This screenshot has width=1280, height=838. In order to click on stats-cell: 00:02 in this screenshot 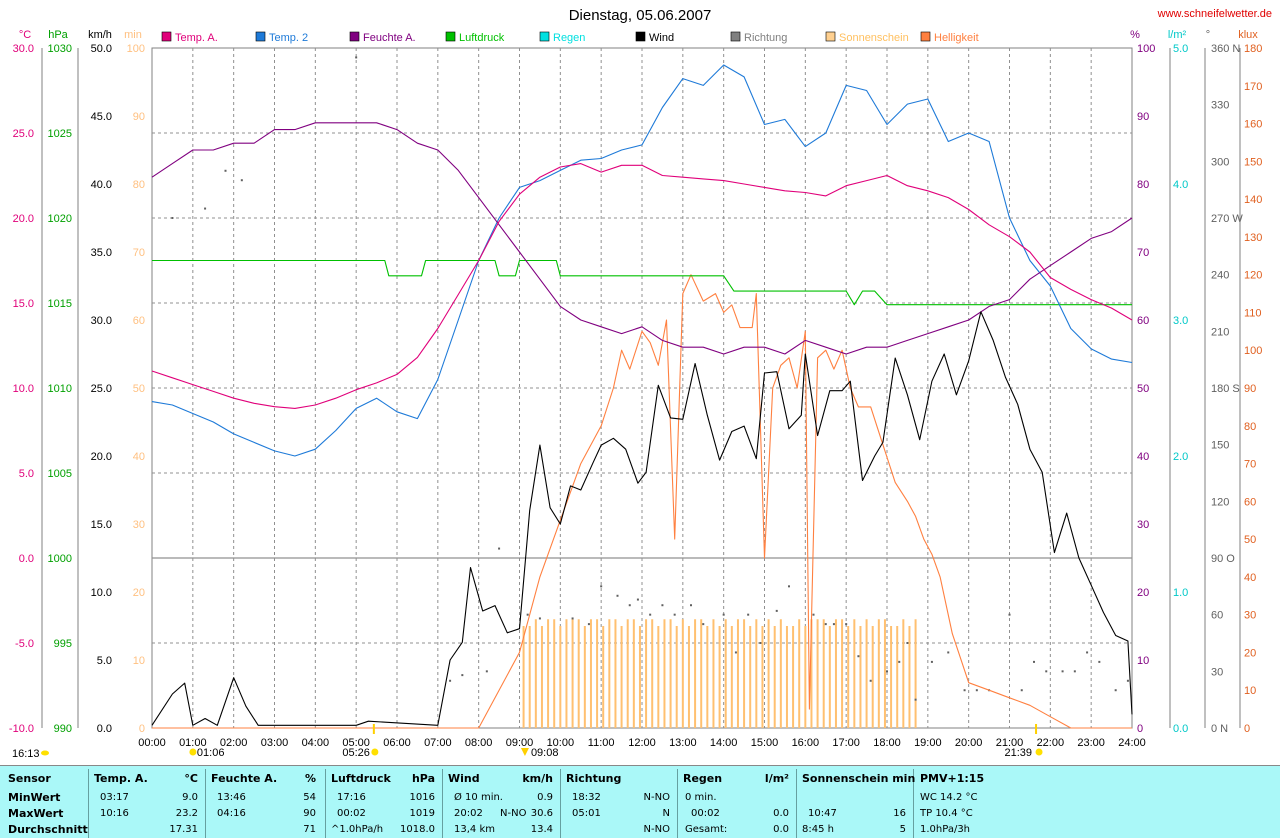, I will do `click(705, 813)`.